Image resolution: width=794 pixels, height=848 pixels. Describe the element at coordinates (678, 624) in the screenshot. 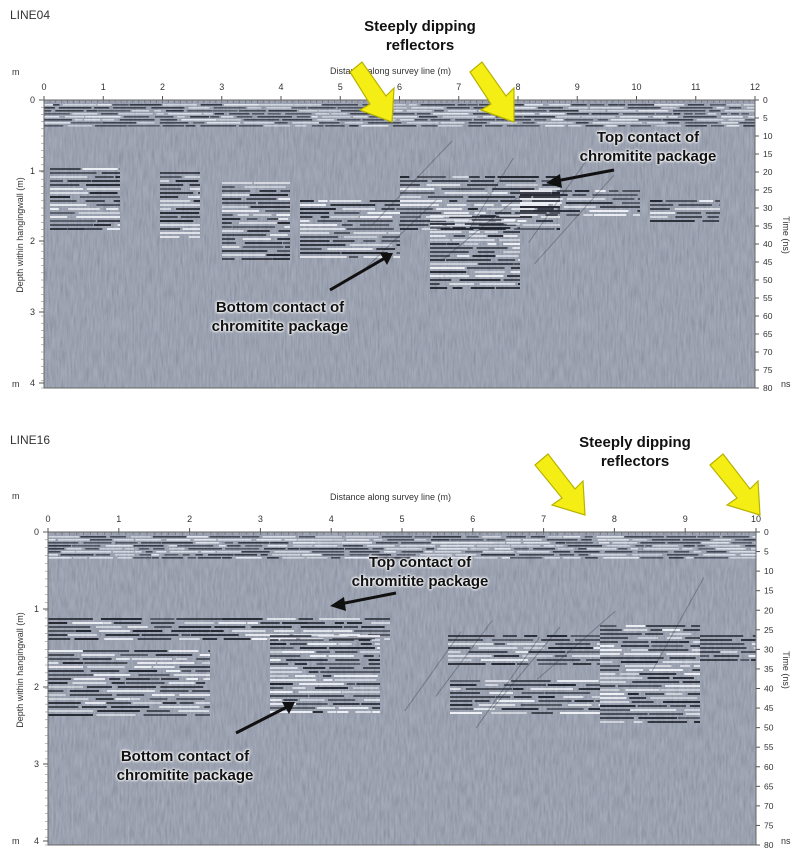

I see `dipping-reflector` at that location.